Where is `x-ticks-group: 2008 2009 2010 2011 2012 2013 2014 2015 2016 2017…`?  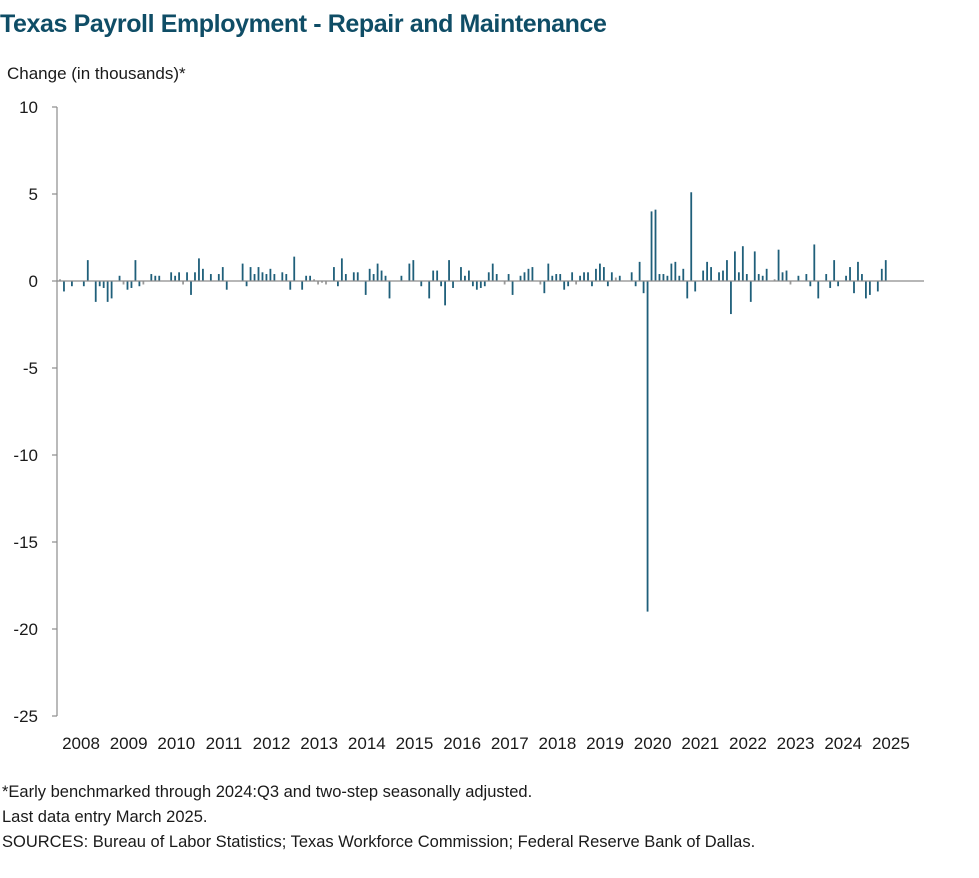
x-ticks-group: 2008 2009 2010 2011 2012 2013 2014 2015 2016 2017… is located at coordinates (486, 743).